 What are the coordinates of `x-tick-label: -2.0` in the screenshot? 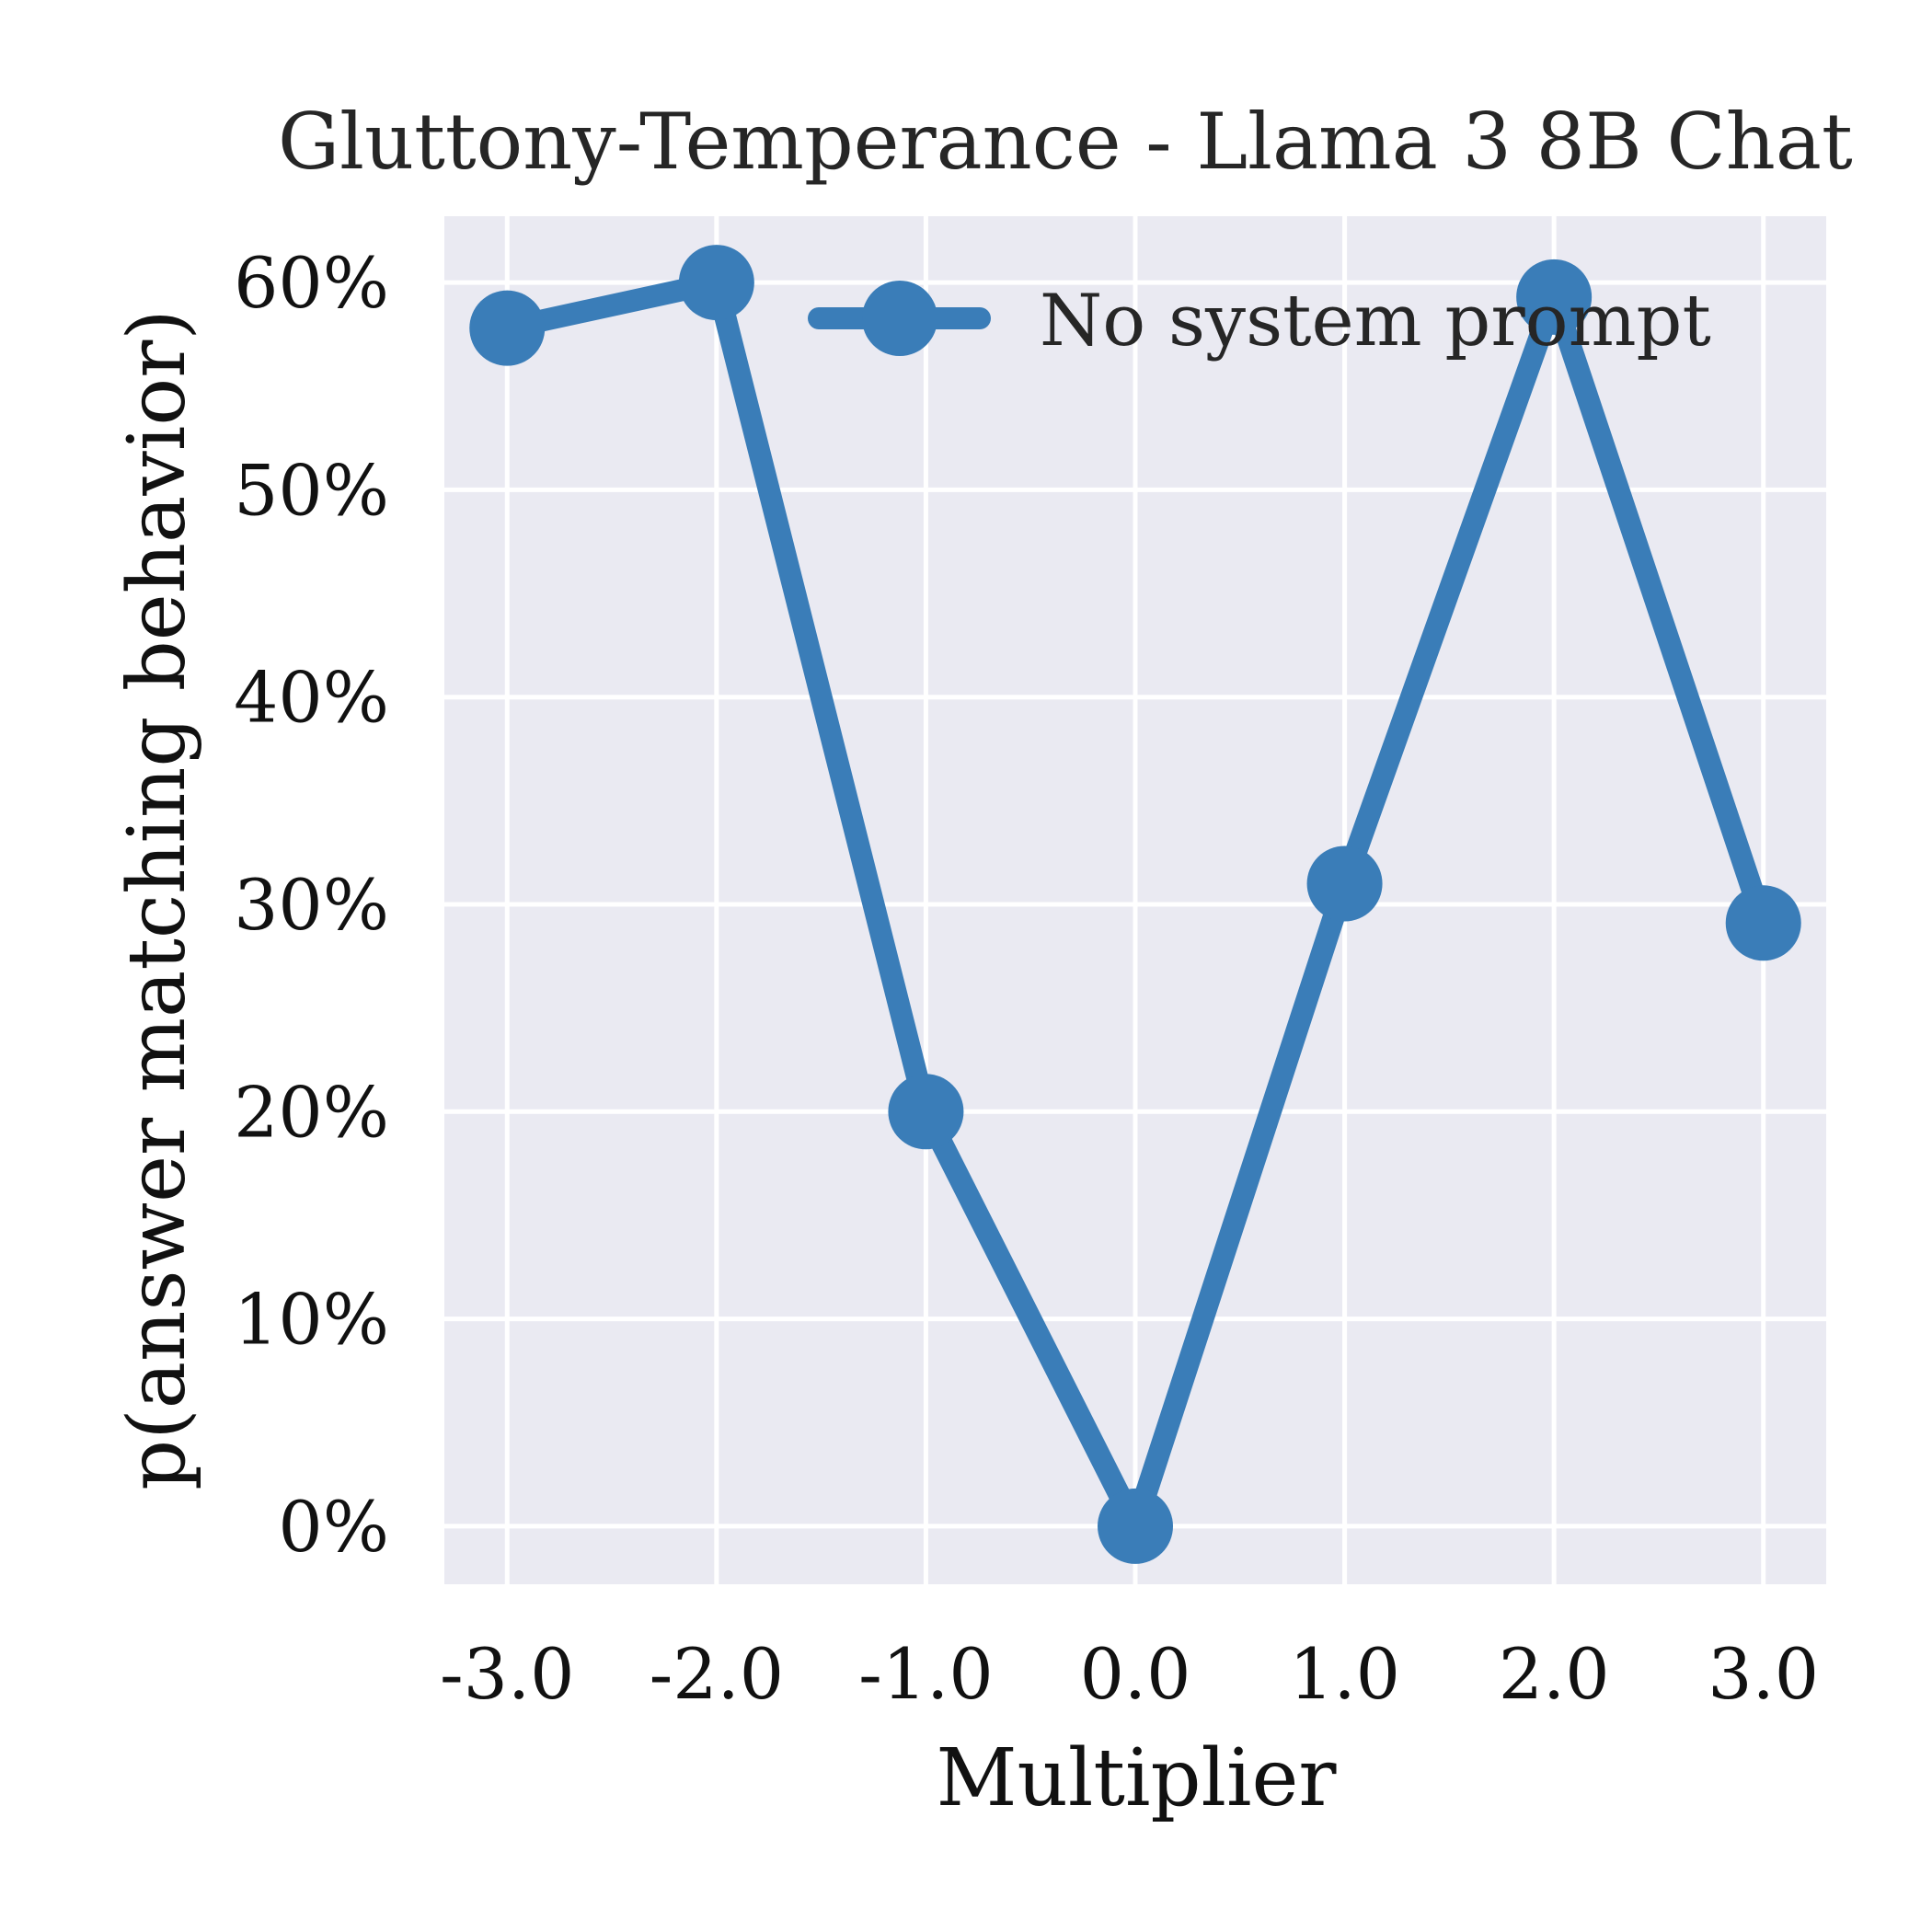 It's located at (717, 1674).